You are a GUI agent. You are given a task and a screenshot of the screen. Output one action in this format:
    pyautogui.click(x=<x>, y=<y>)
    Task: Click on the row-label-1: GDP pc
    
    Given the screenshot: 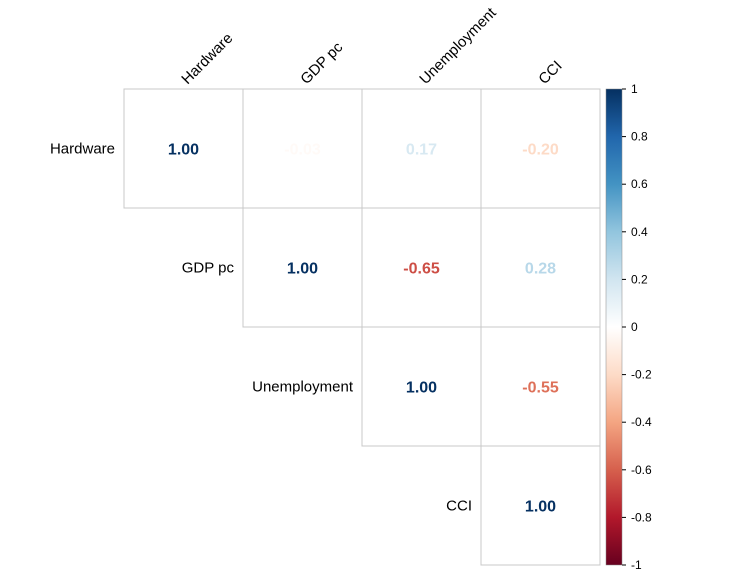 What is the action you would take?
    pyautogui.click(x=208, y=268)
    